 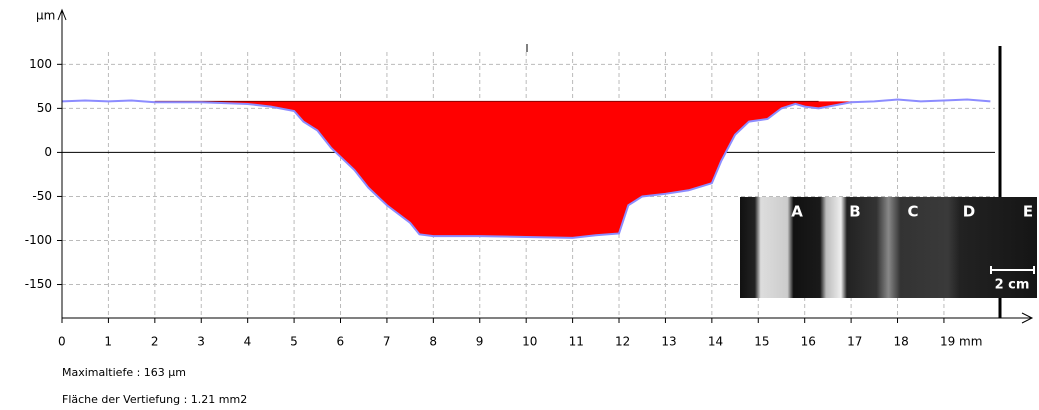 I want to click on photo, so click(x=888, y=247).